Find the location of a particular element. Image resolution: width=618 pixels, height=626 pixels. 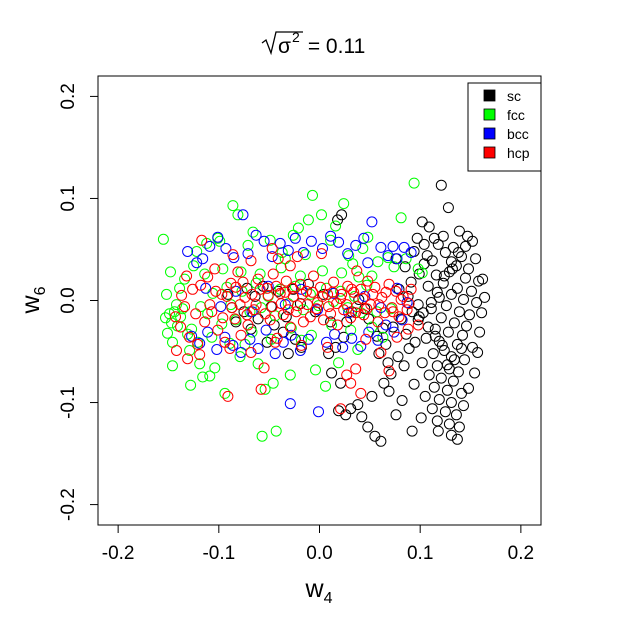

x-tick-label: 0.2 is located at coordinates (521, 553).